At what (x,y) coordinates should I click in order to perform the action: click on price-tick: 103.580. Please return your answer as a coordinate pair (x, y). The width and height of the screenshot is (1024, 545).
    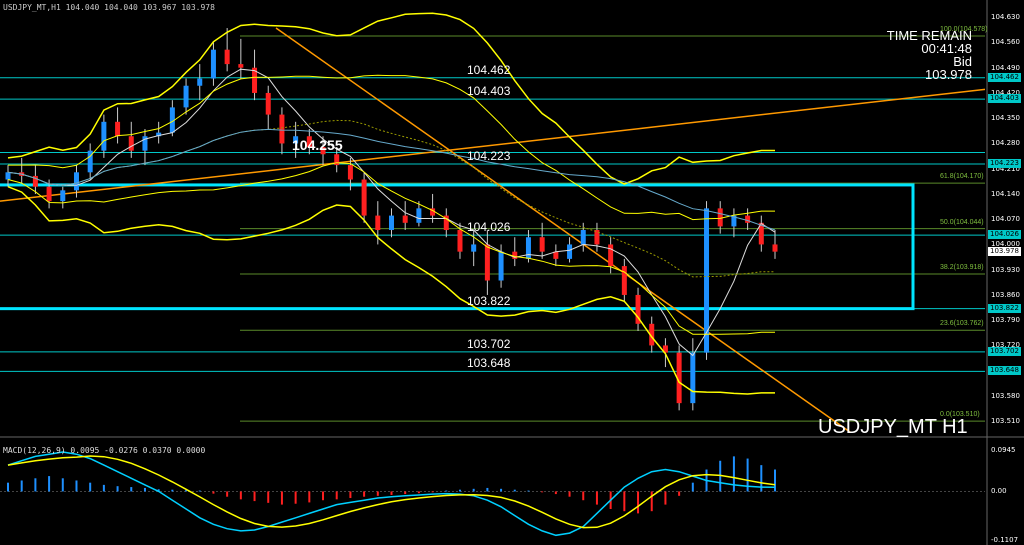
    Looking at the image, I should click on (1005, 395).